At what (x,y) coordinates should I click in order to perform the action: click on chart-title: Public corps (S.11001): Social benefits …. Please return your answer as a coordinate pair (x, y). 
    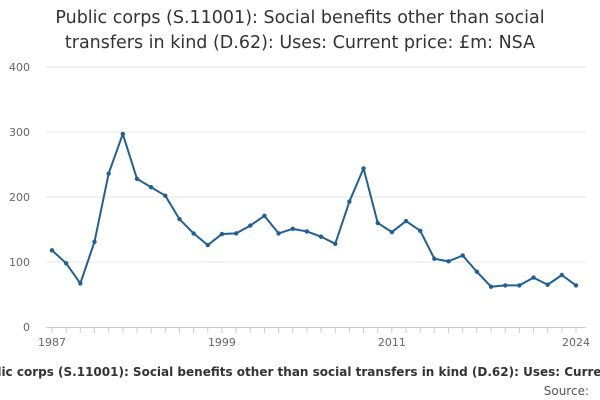
    Looking at the image, I should click on (300, 31).